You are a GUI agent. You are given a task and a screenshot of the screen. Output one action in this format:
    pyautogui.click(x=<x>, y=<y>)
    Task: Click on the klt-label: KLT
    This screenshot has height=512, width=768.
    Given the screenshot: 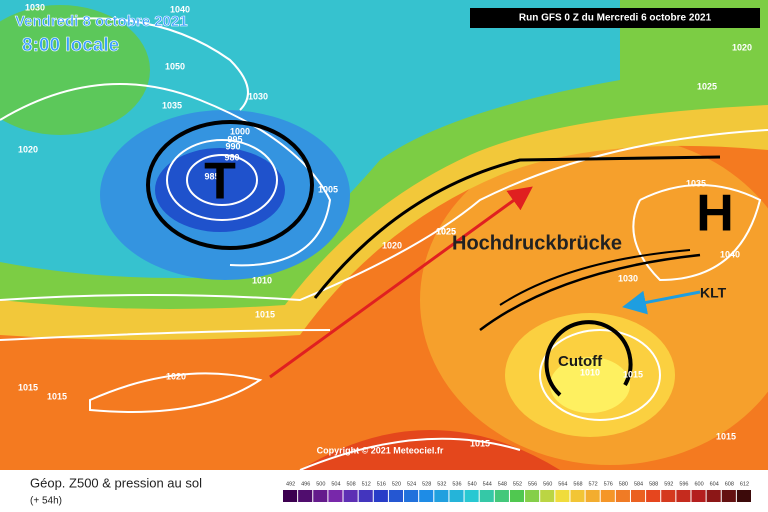 What is the action you would take?
    pyautogui.click(x=713, y=293)
    